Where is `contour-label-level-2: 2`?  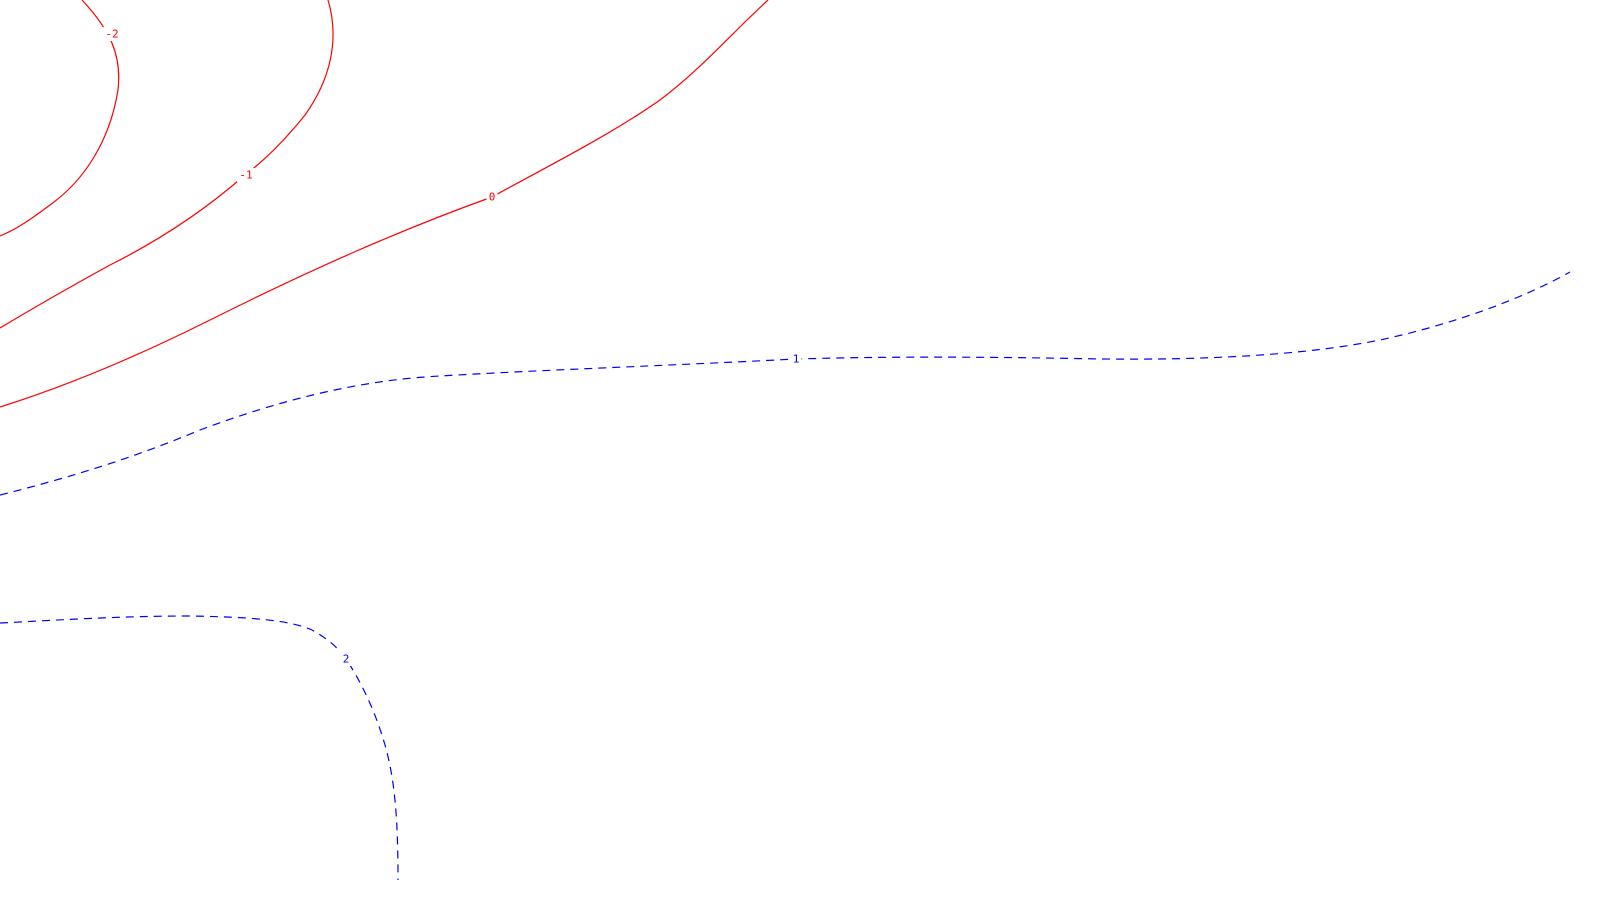 contour-label-level-2: 2 is located at coordinates (346, 659).